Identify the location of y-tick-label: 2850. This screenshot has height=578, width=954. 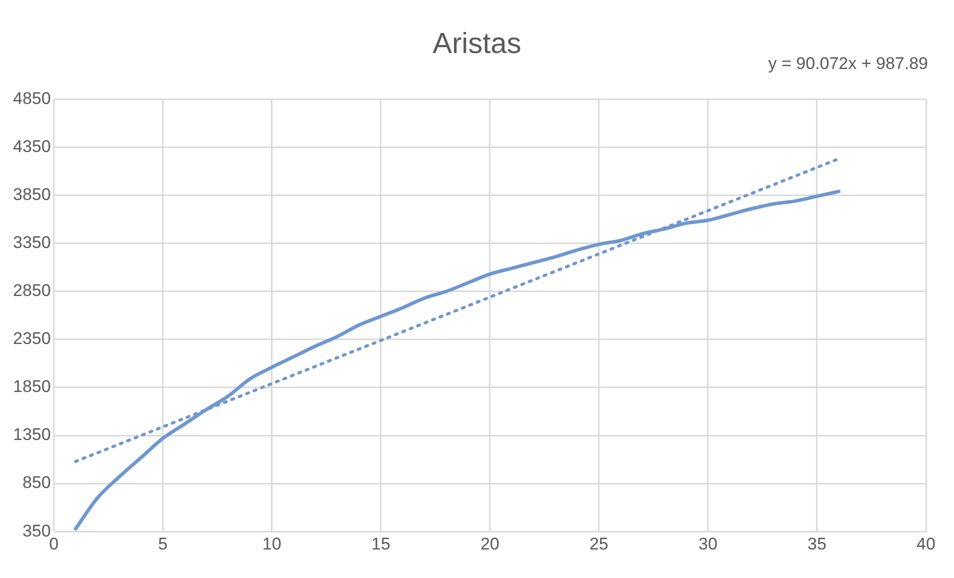
(31, 290).